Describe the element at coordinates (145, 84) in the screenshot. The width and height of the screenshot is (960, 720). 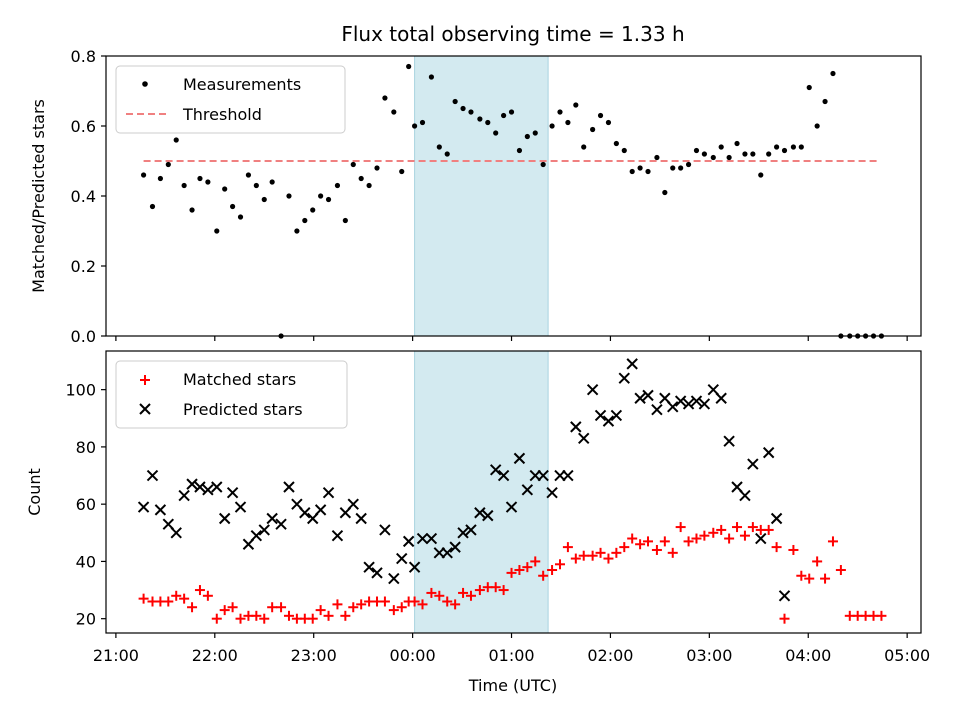
I see `legend-marker-measurements` at that location.